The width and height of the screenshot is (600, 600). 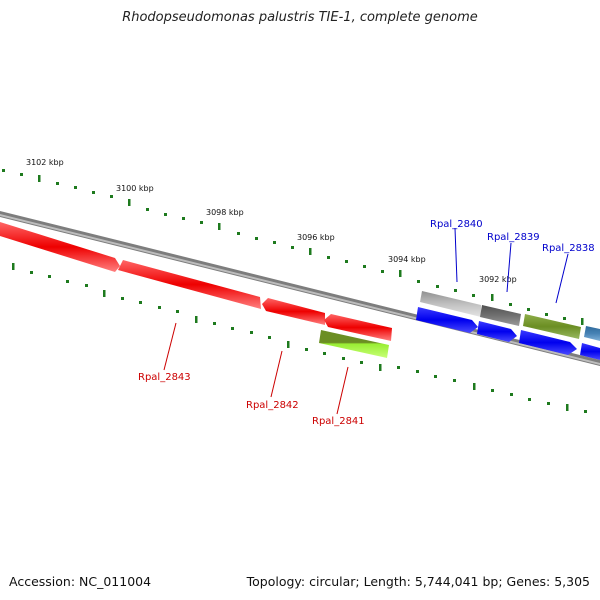 I want to click on scale-label: 3098 kbp, so click(x=225, y=212).